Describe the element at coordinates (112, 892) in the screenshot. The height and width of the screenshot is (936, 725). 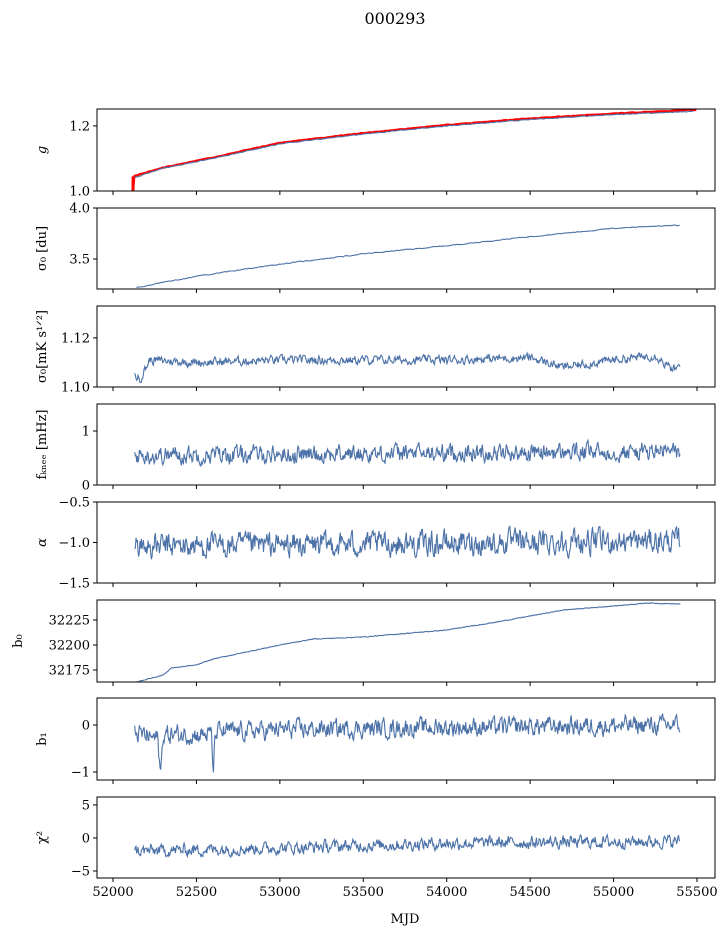
I see `x-tick-label: 52000` at that location.